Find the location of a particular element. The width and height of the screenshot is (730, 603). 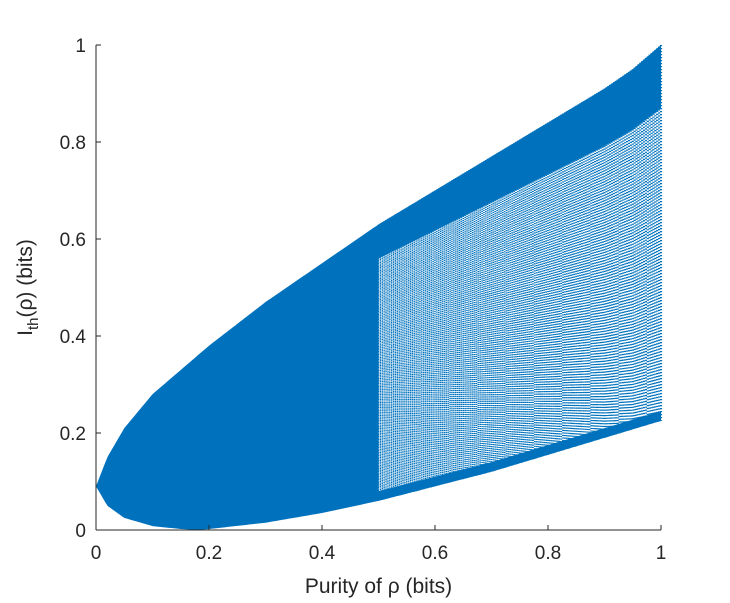

x-tick-label: 1 is located at coordinates (661, 553).